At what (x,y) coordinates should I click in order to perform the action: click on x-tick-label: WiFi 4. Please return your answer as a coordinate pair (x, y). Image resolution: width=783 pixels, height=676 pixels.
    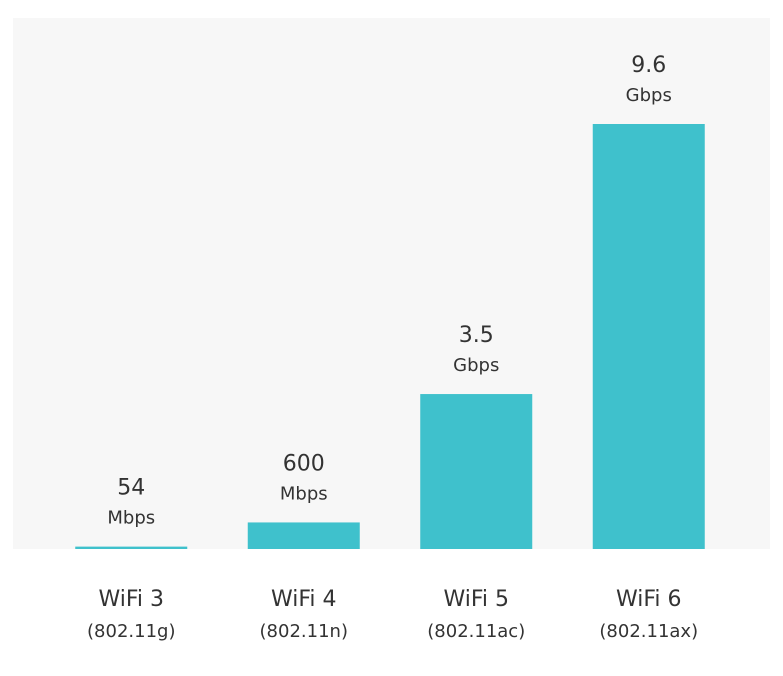
    Looking at the image, I should click on (304, 599).